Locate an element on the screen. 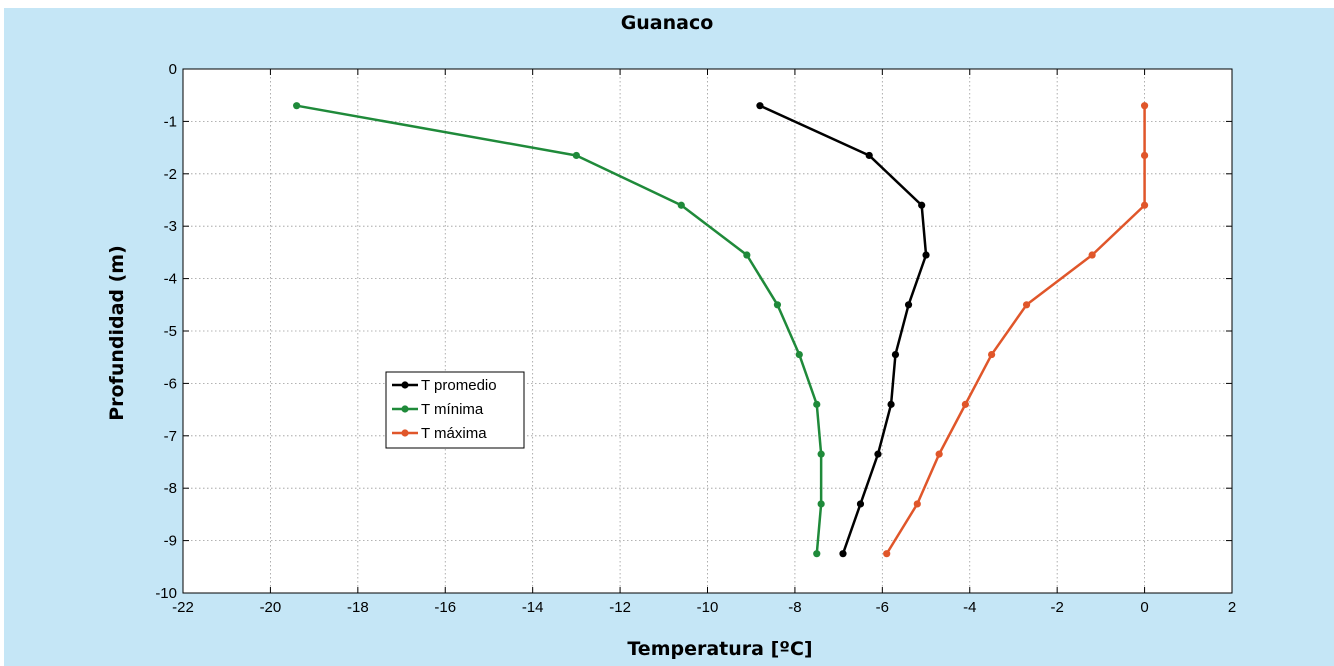 The height and width of the screenshot is (666, 1334). x-tick-label: -12 is located at coordinates (620, 607).